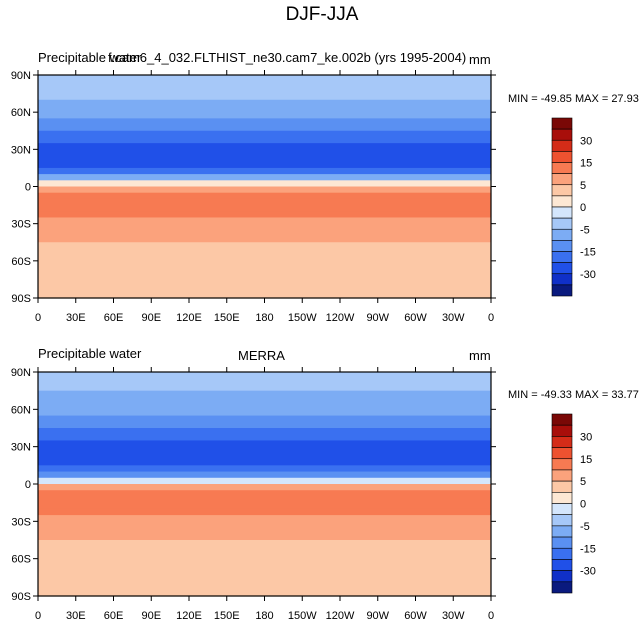 The image size is (644, 627). What do you see at coordinates (21, 448) in the screenshot?
I see `y-tick-label: 30N` at bounding box center [21, 448].